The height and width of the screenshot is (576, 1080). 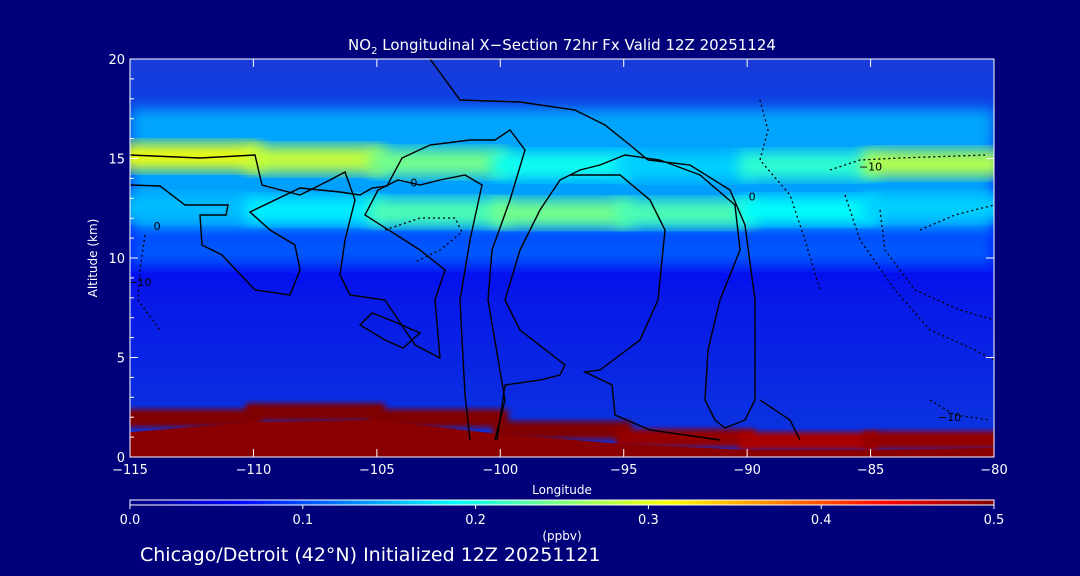 I want to click on x-tick-label: −95, so click(x=623, y=470).